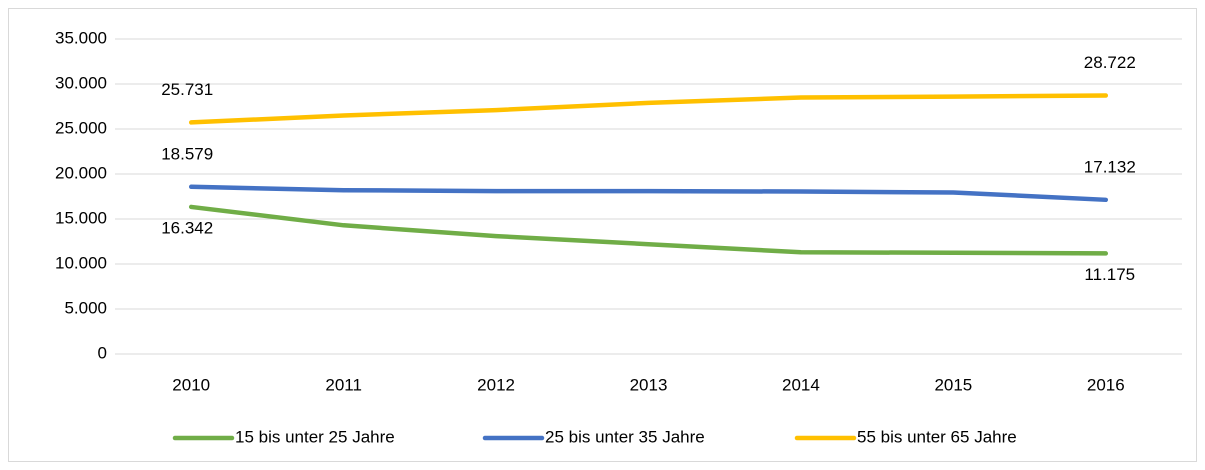 The width and height of the screenshot is (1205, 470). Describe the element at coordinates (1109, 274) in the screenshot. I see `data-label: 11.175` at that location.